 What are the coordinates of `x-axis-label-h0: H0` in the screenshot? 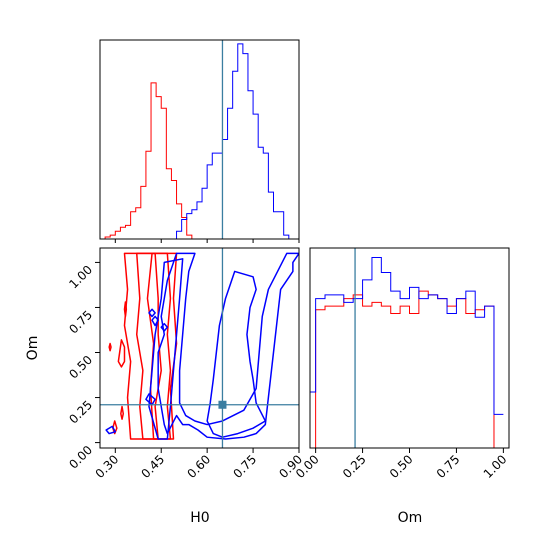 It's located at (199, 518).